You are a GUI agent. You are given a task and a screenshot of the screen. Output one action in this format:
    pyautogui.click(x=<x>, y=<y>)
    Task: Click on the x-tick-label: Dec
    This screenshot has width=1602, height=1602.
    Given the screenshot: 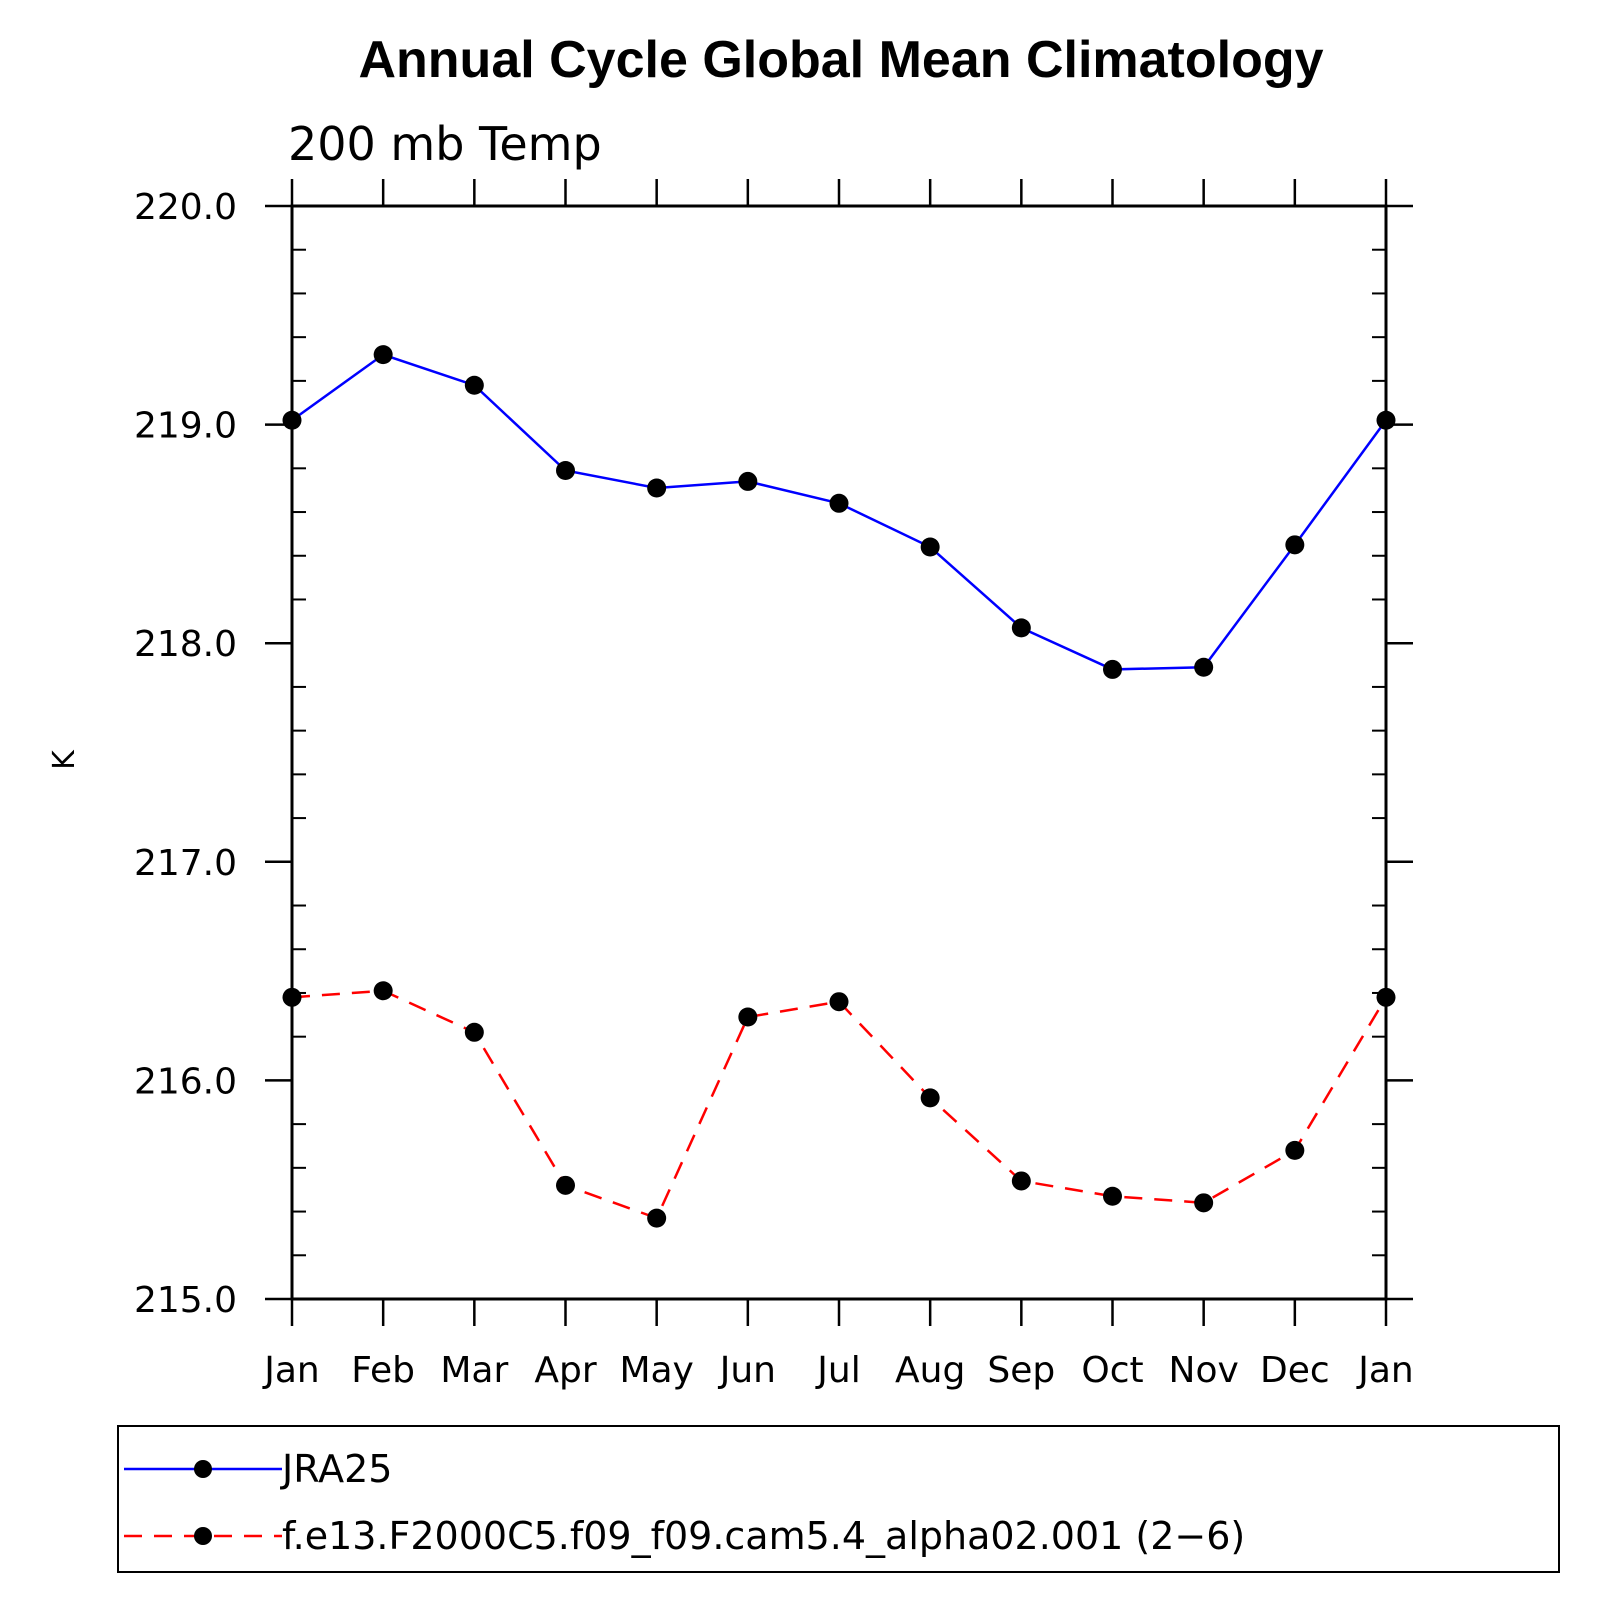 What is the action you would take?
    pyautogui.click(x=1295, y=1370)
    